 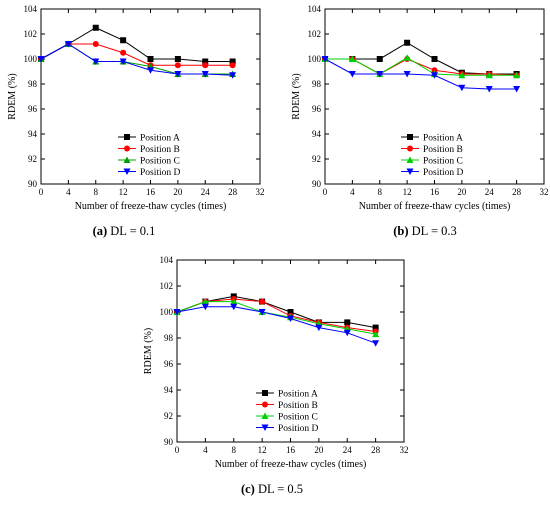 I want to click on caption-text: DL = 0.1, so click(x=131, y=231).